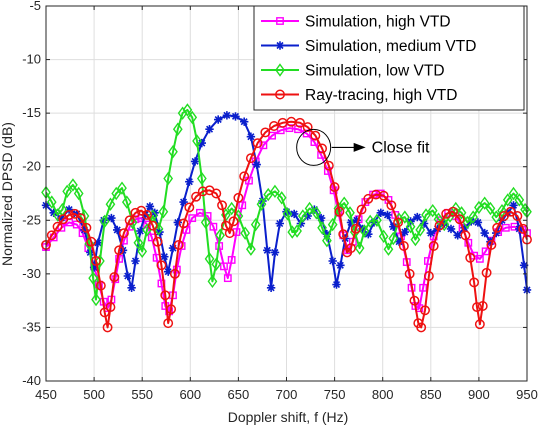  I want to click on x-tick-label: 950, so click(527, 394).